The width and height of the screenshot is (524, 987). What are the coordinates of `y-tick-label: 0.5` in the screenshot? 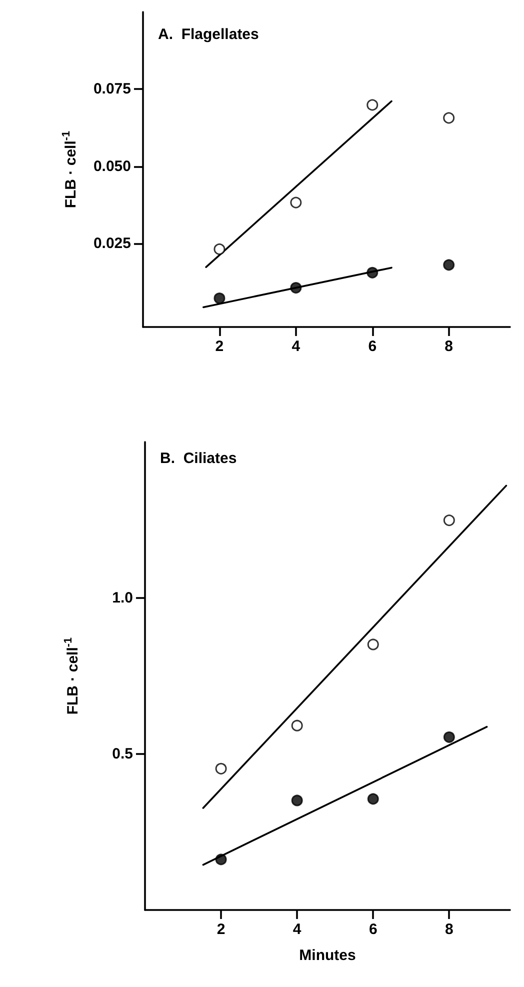 It's located at (122, 754).